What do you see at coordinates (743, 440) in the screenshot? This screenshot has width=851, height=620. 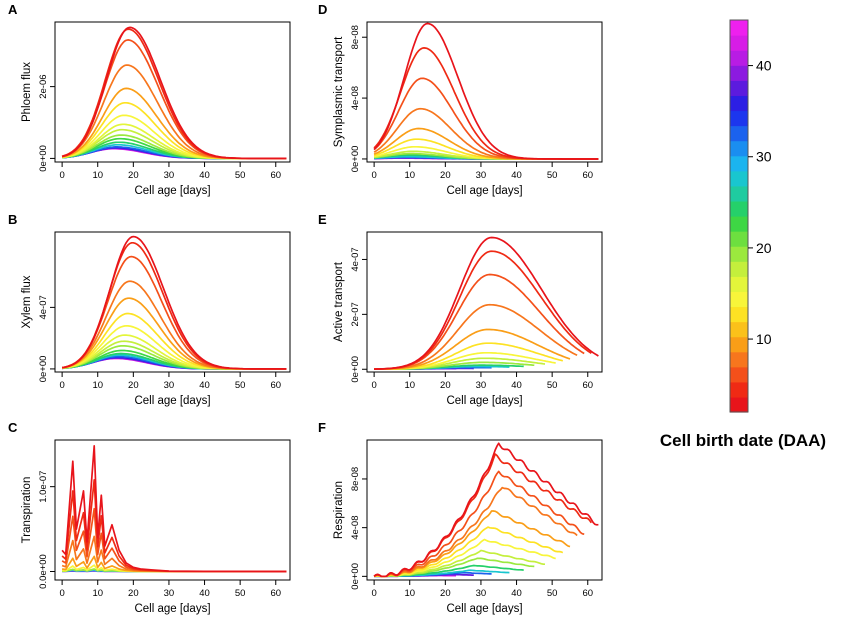 I see `colorbar-title: Cell birth date (DAA)` at bounding box center [743, 440].